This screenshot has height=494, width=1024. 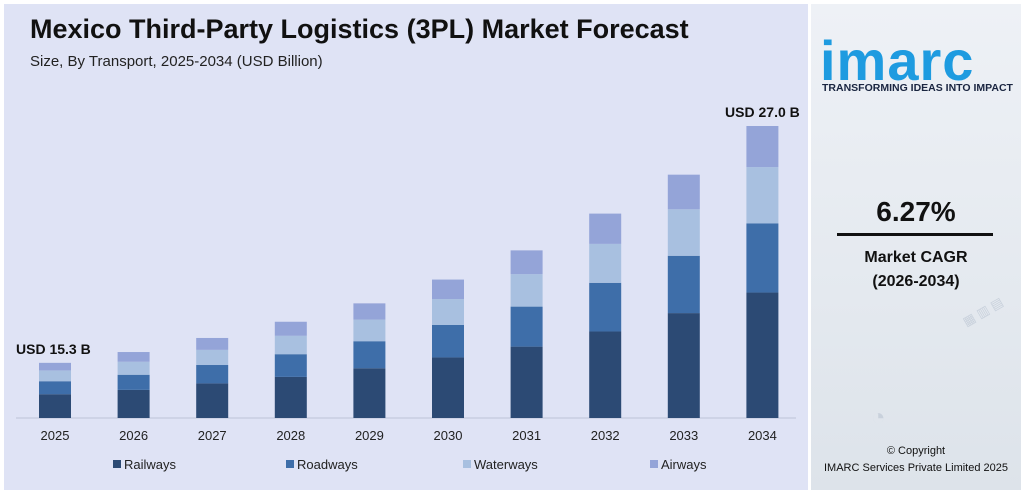 What do you see at coordinates (55, 376) in the screenshot?
I see `bar-waterways-2025` at bounding box center [55, 376].